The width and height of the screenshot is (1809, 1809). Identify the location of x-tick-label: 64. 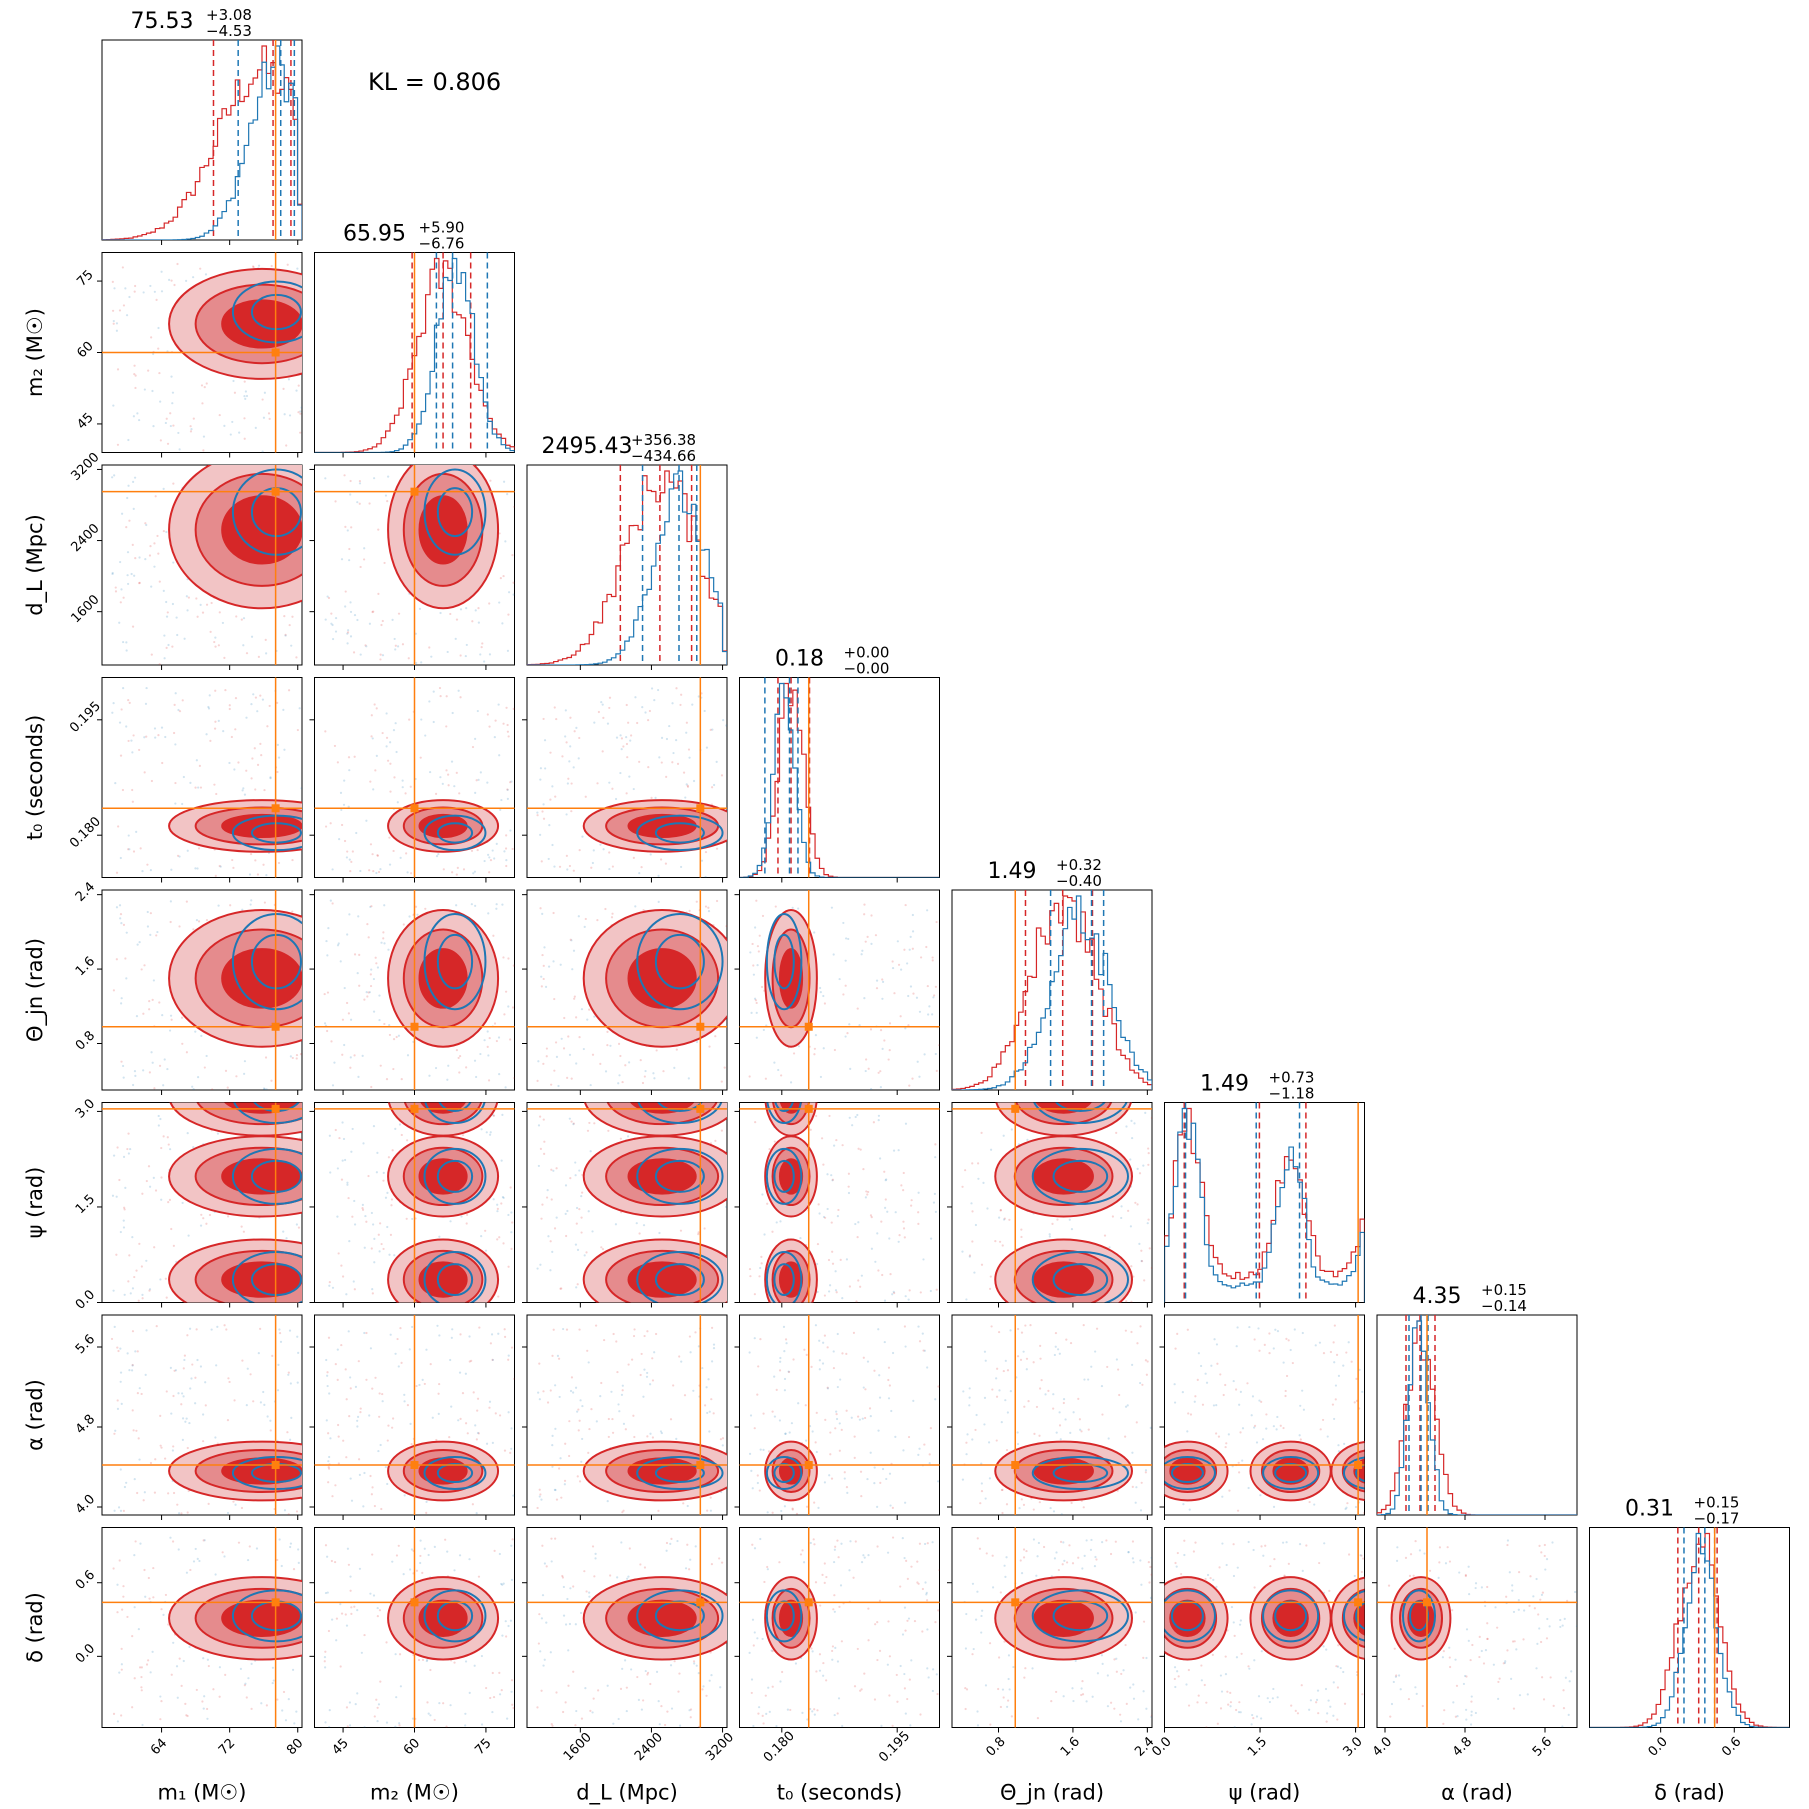
(159, 1747).